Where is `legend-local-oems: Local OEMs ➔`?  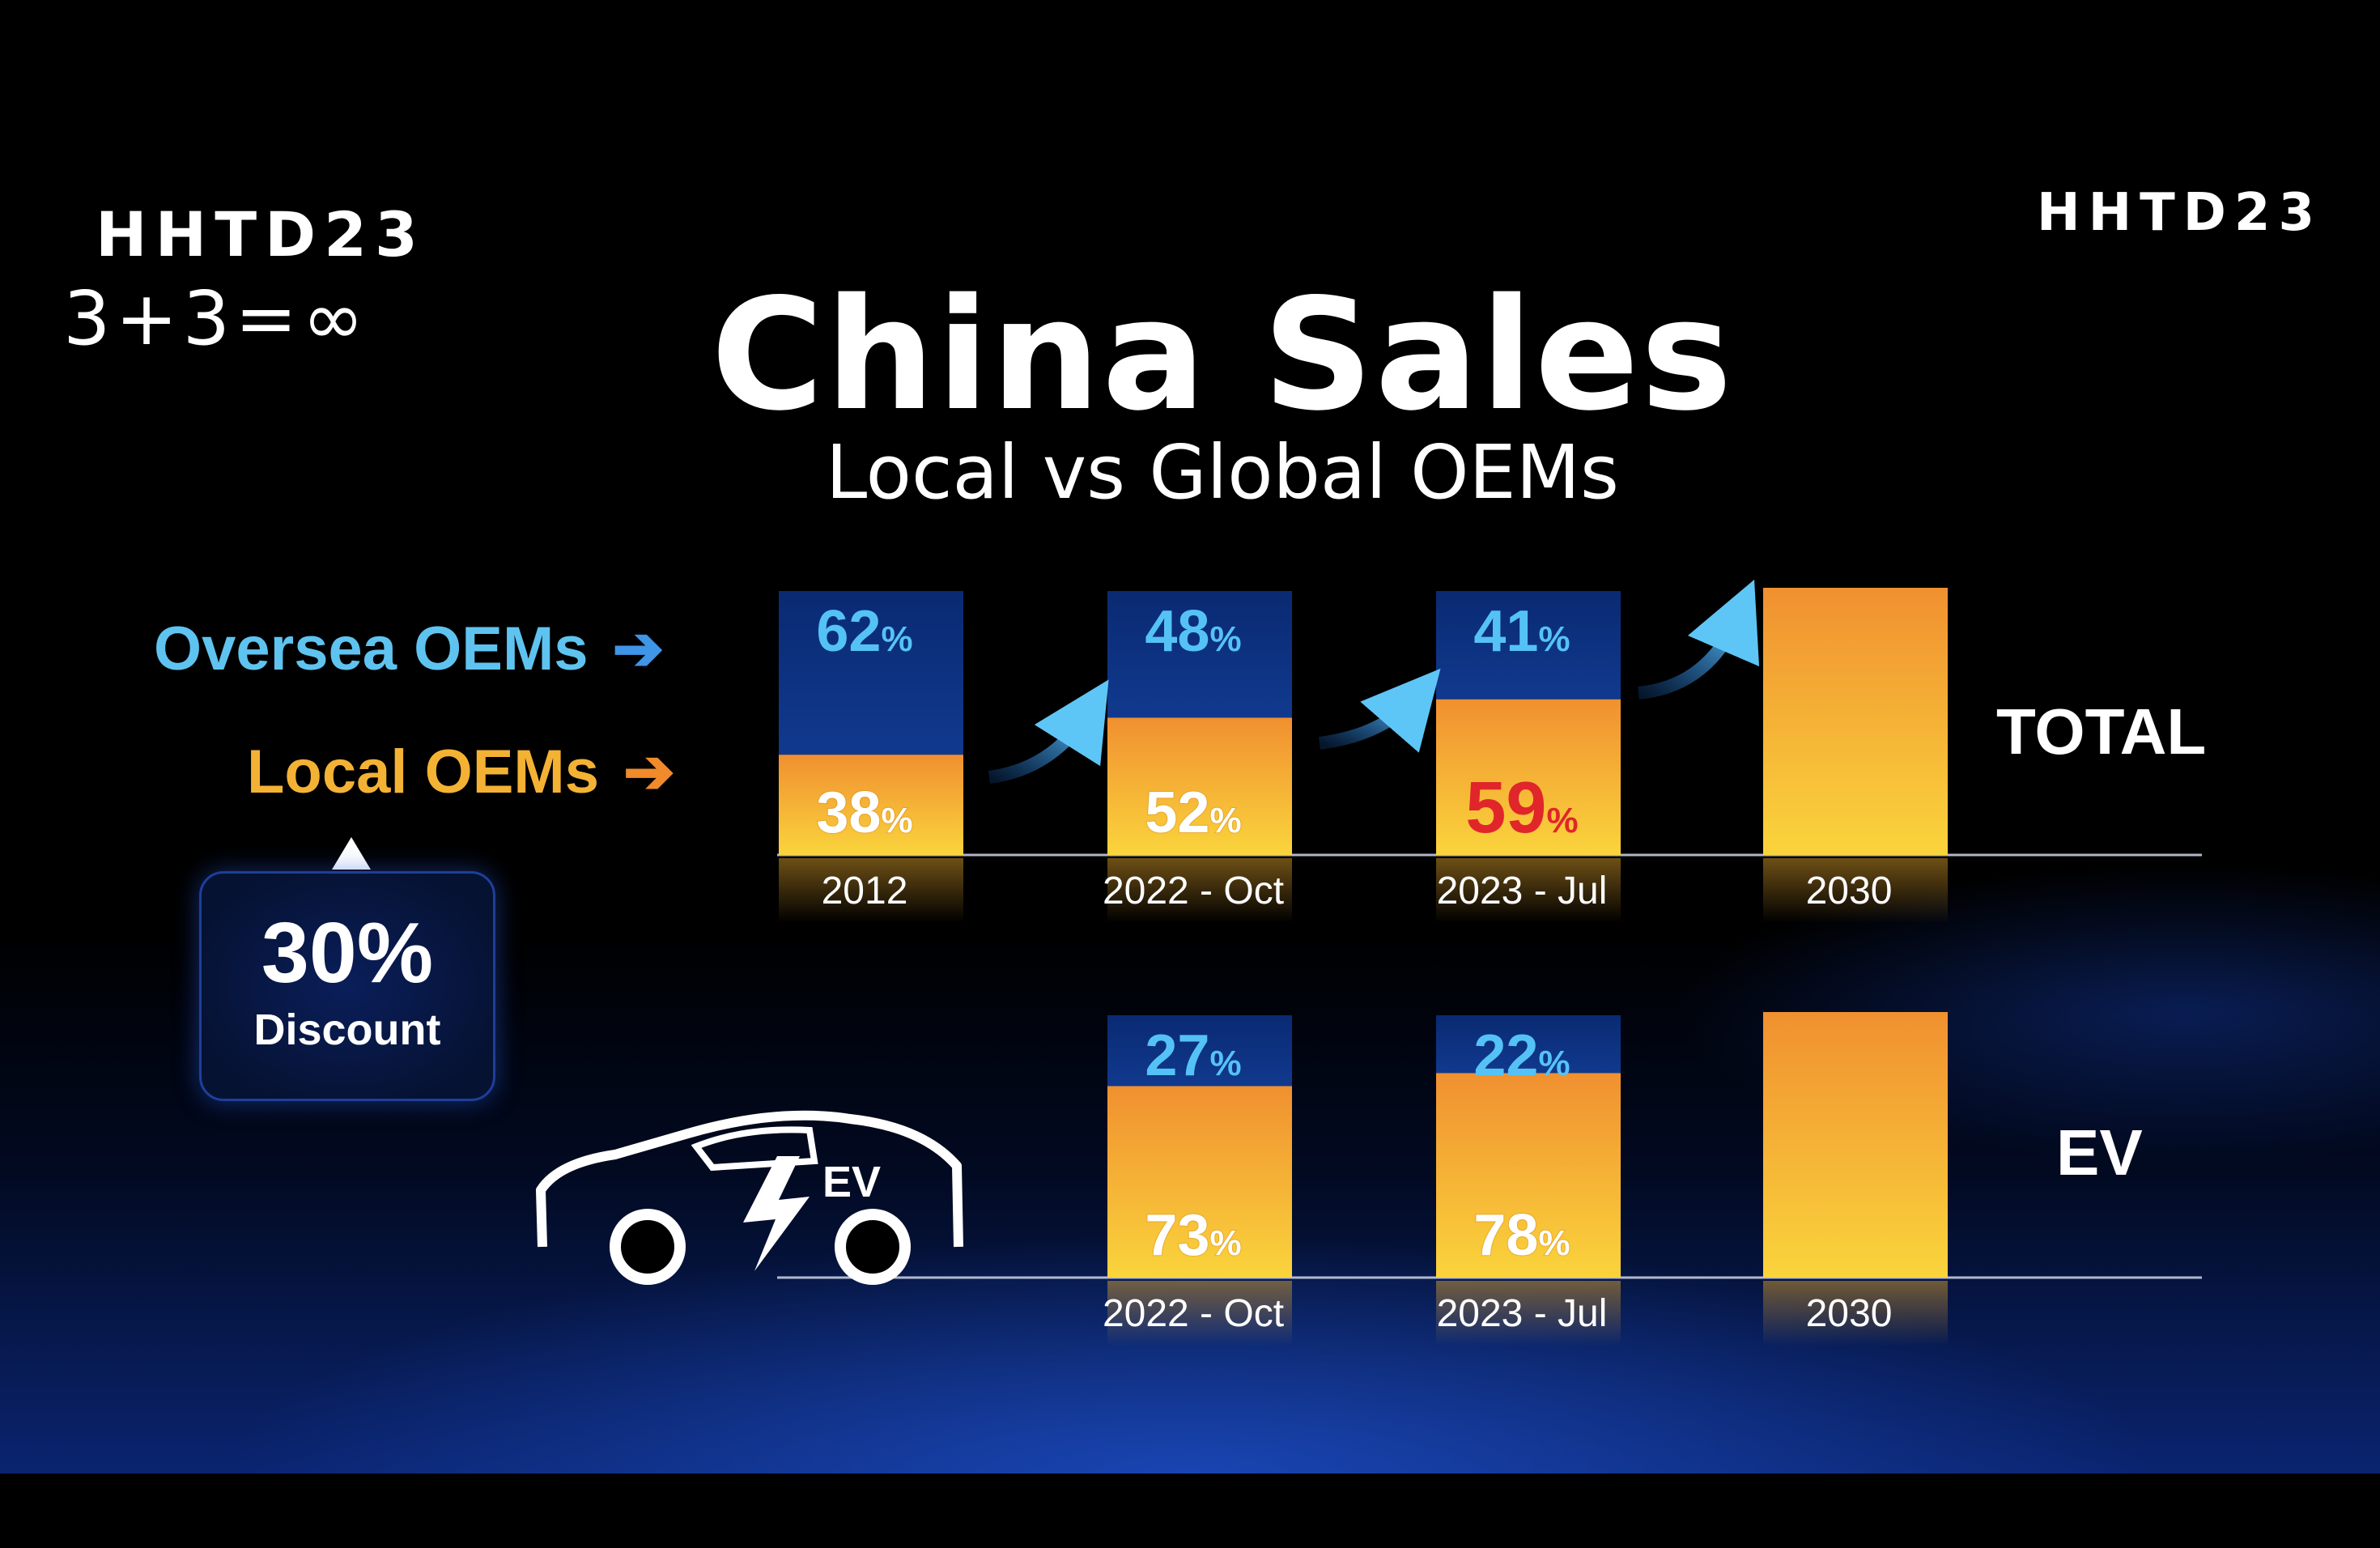 legend-local-oems: Local OEMs ➔ is located at coordinates (461, 771).